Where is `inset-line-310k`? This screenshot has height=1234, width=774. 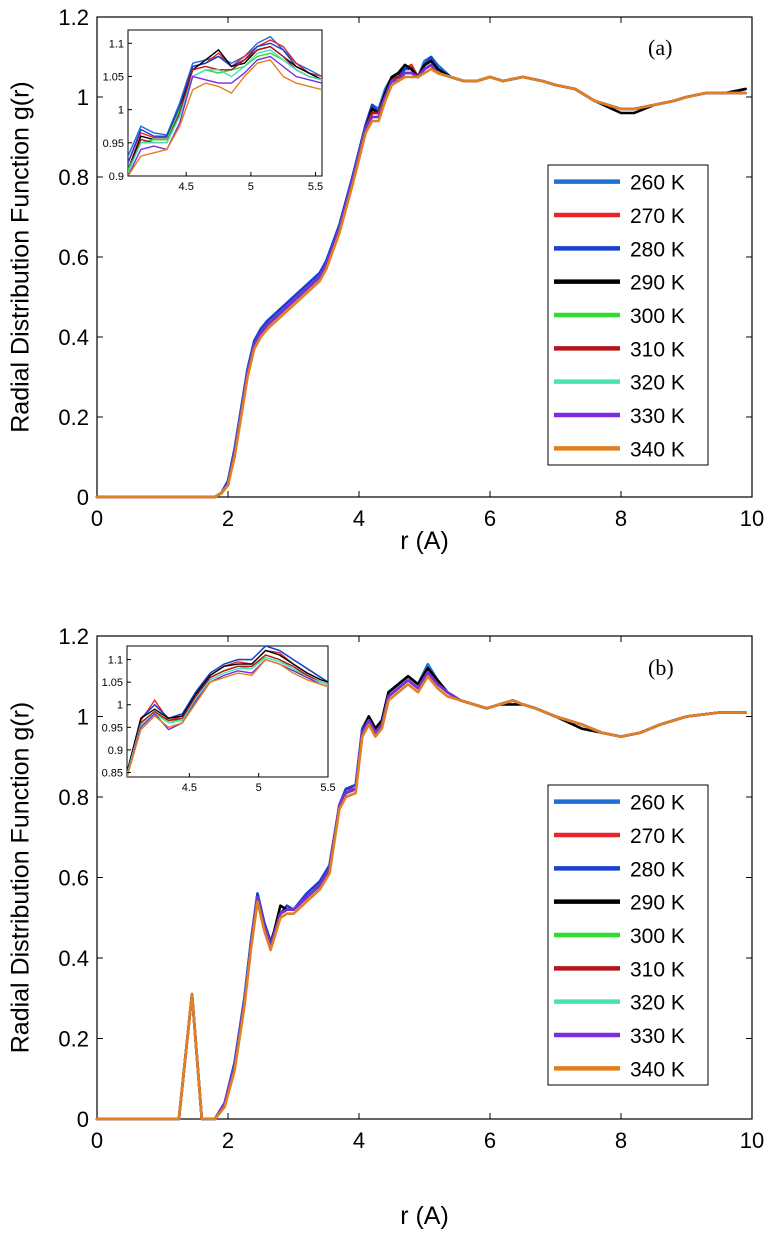 inset-line-310k is located at coordinates (227, 714).